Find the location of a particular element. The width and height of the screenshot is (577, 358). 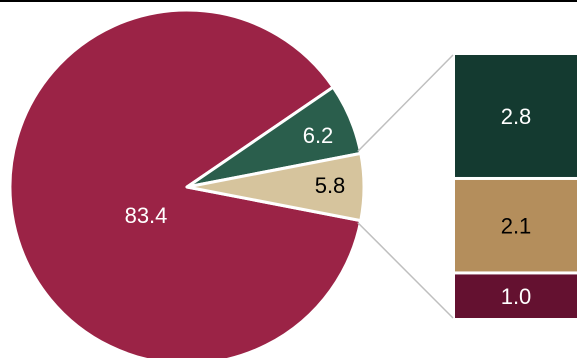

data-label-breakdown-segment-2-8: 2.8 is located at coordinates (516, 116).